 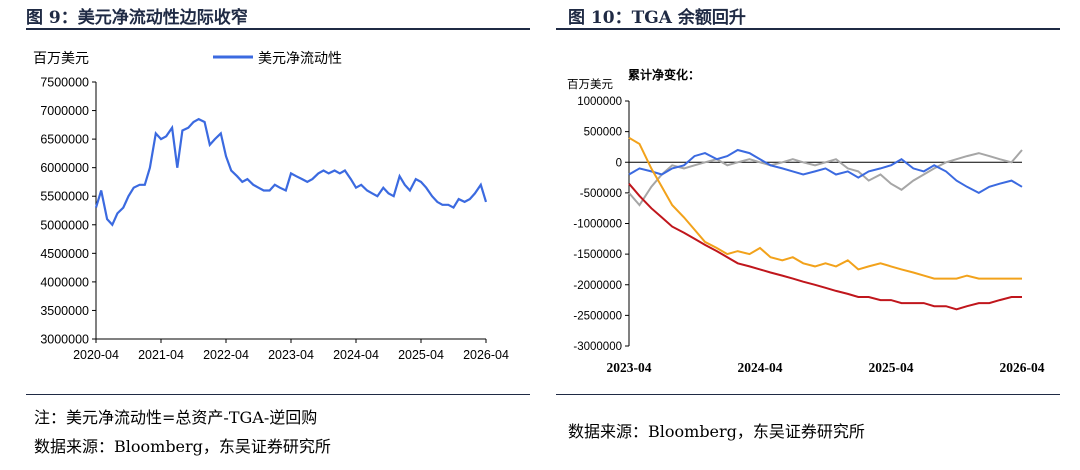 What do you see at coordinates (657, 18) in the screenshot?
I see `right-figure-title: 图 10：TGA 余额回升` at bounding box center [657, 18].